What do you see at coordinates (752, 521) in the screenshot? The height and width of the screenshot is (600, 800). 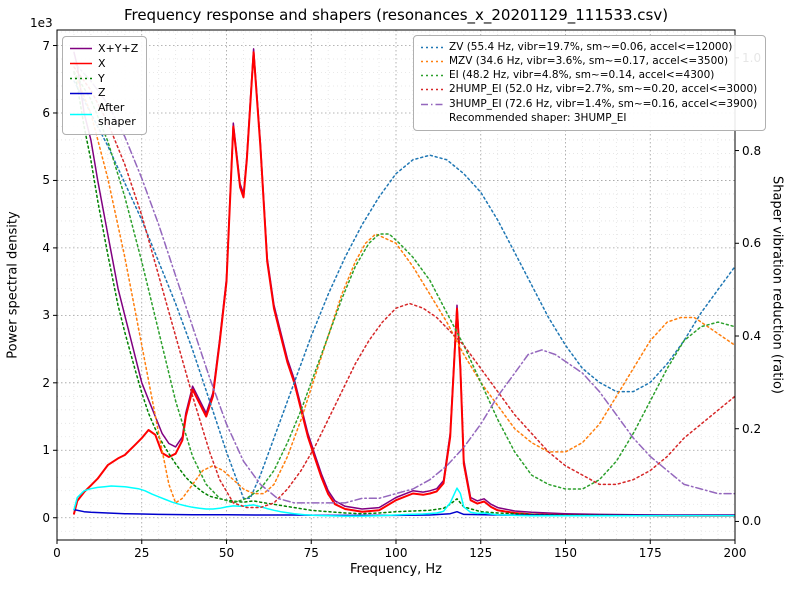 I see `right-y-tick-label: 0.0` at bounding box center [752, 521].